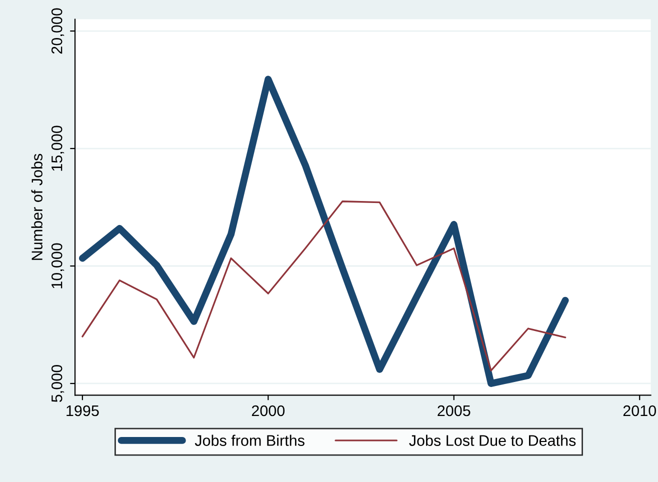 Image resolution: width=658 pixels, height=482 pixels. I want to click on legend-label: Jobs Lost Due to Deaths, so click(492, 440).